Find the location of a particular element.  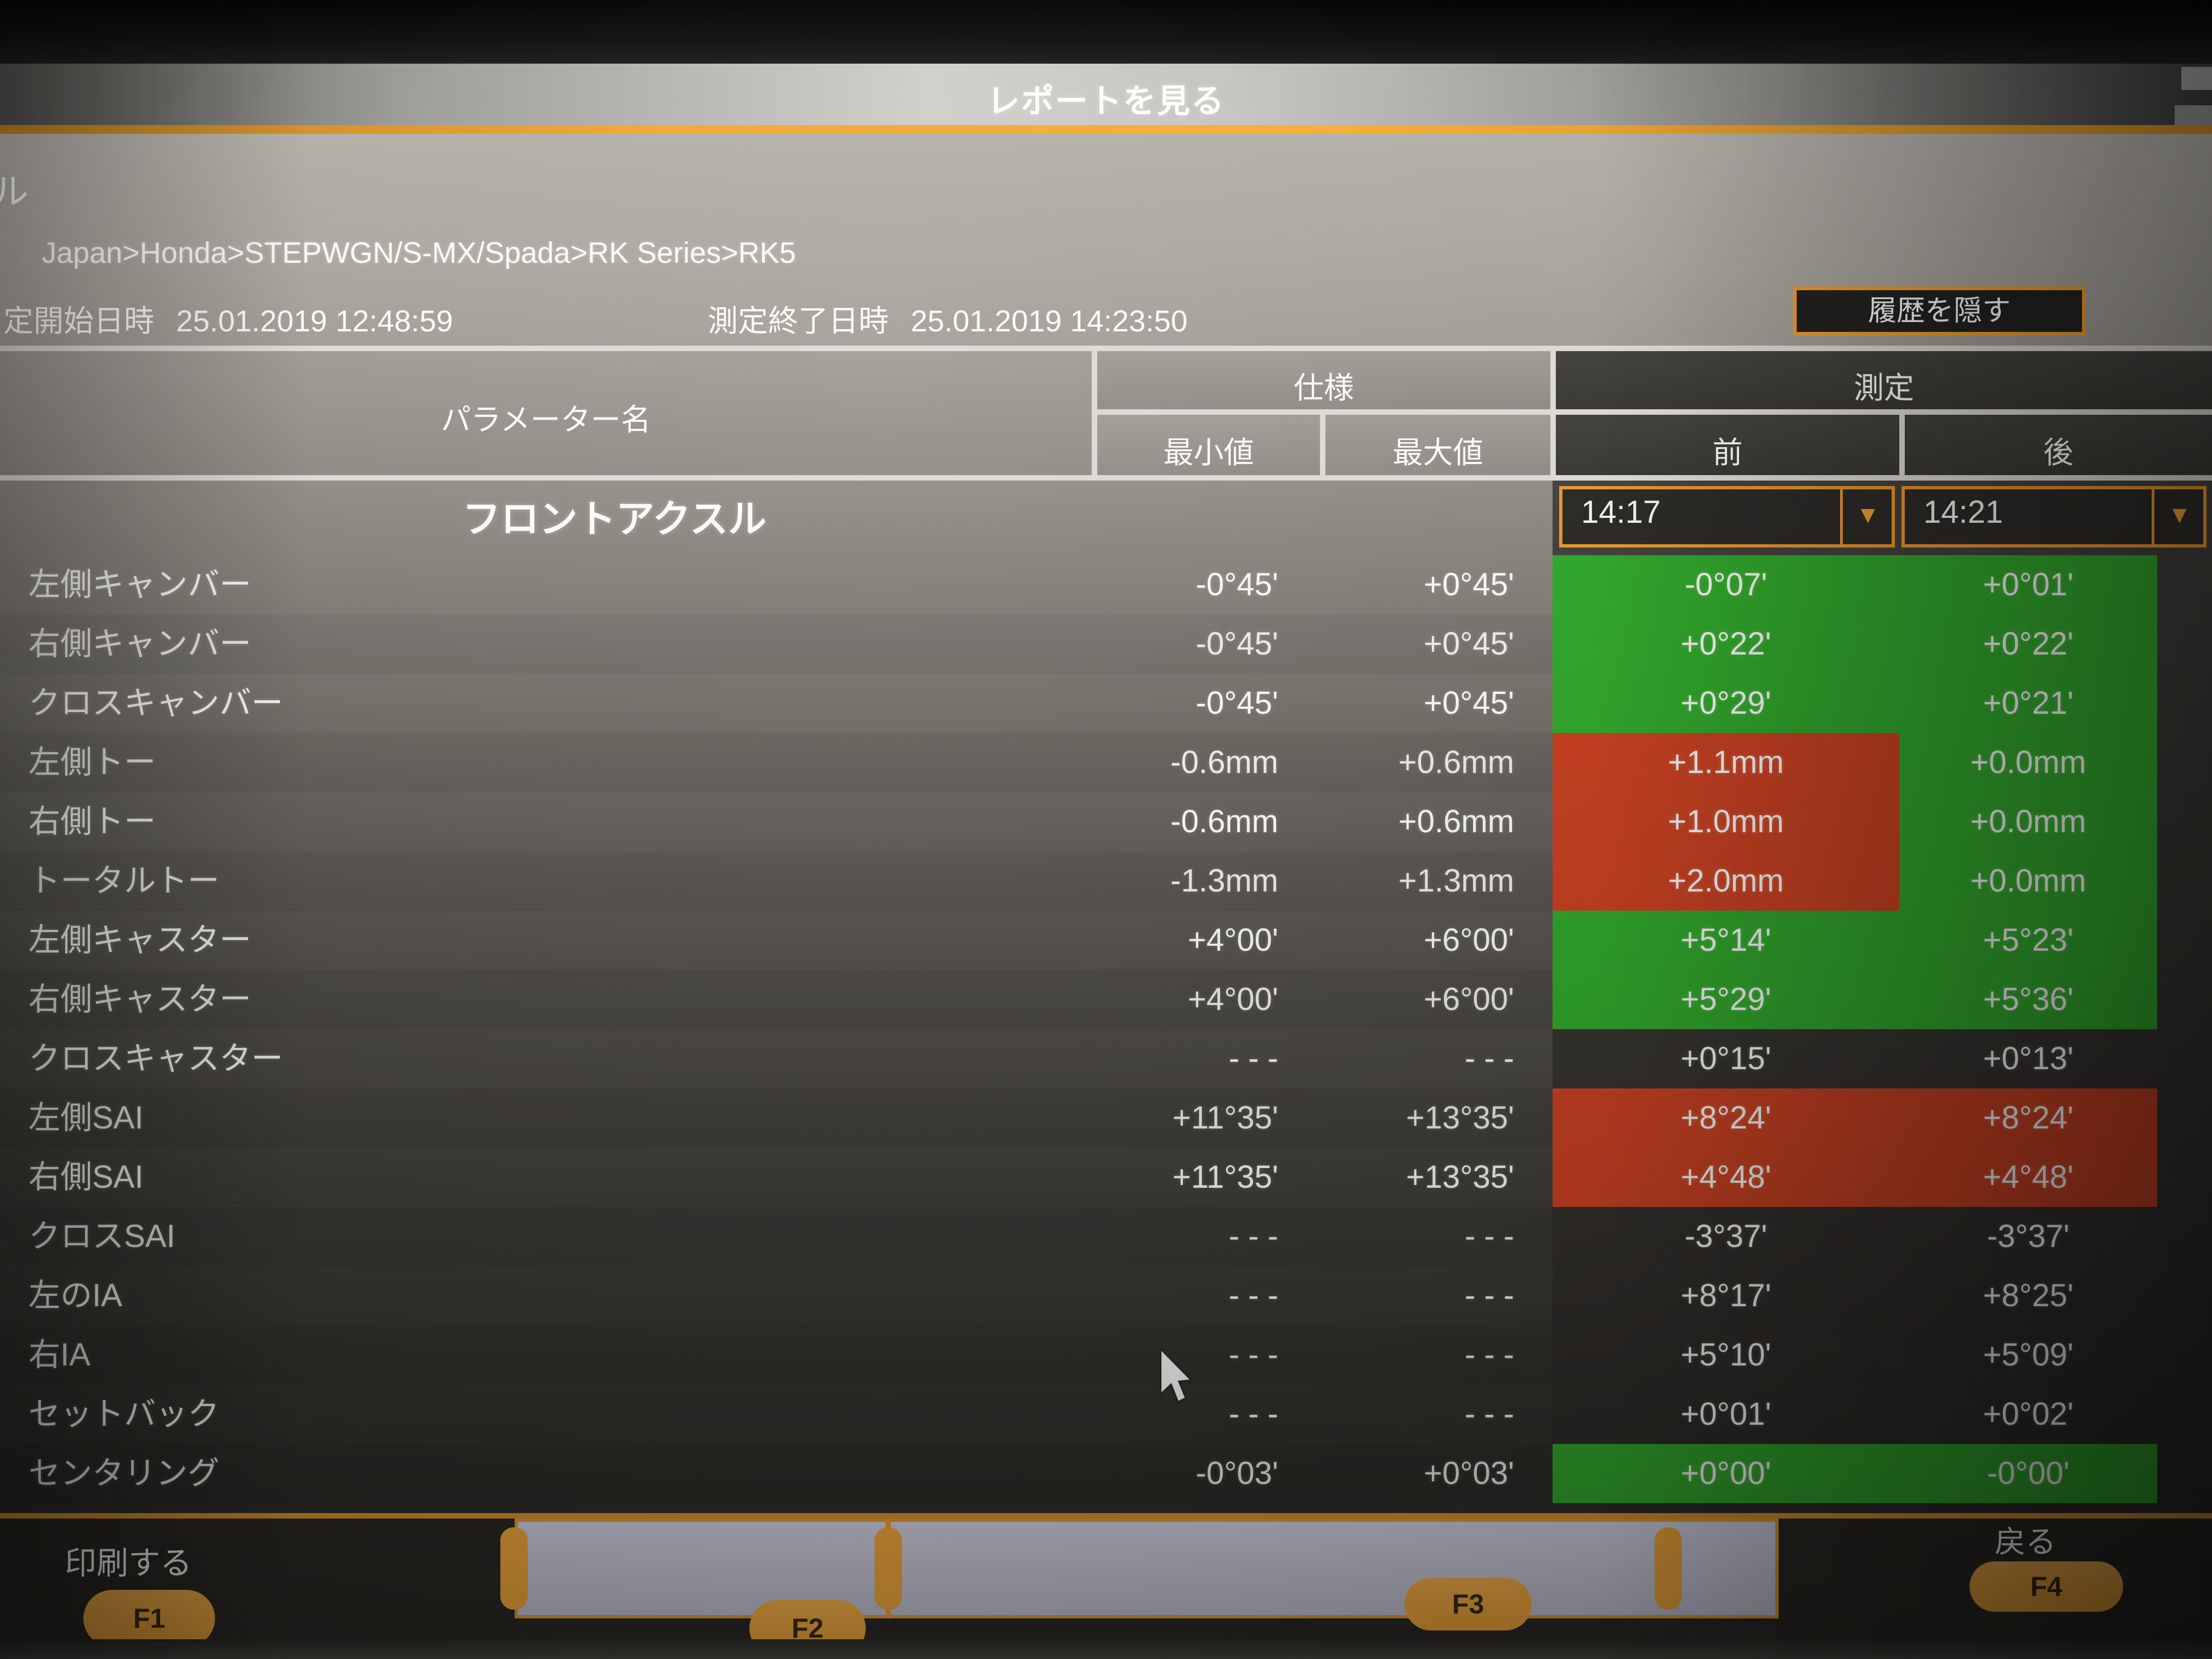

header-parameter-name: パラメーター名 is located at coordinates (546, 413).